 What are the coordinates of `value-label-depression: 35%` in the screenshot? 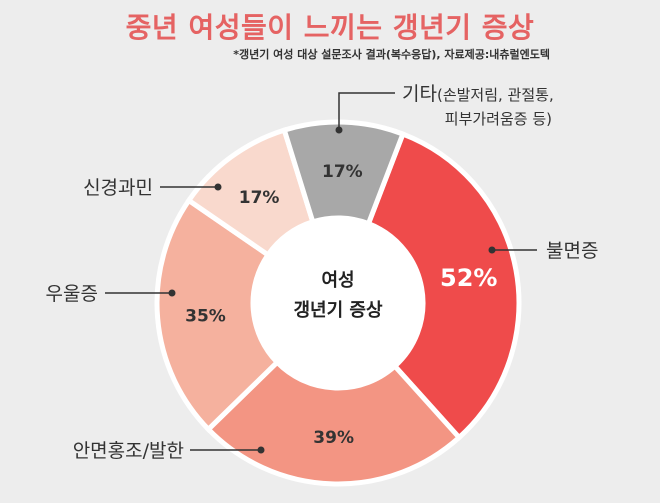 It's located at (205, 316).